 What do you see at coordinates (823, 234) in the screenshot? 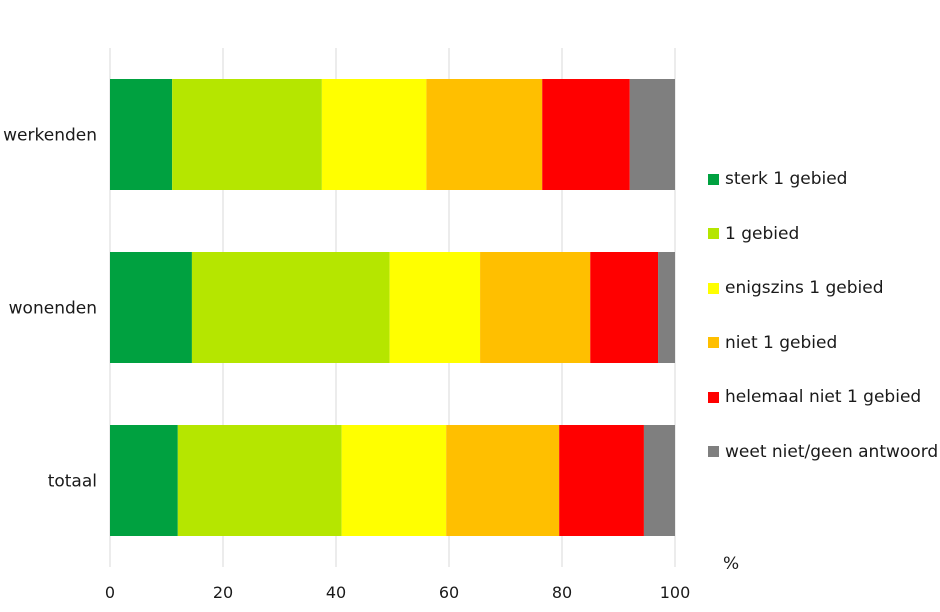
I see `legend-item: 1 gebied` at bounding box center [823, 234].